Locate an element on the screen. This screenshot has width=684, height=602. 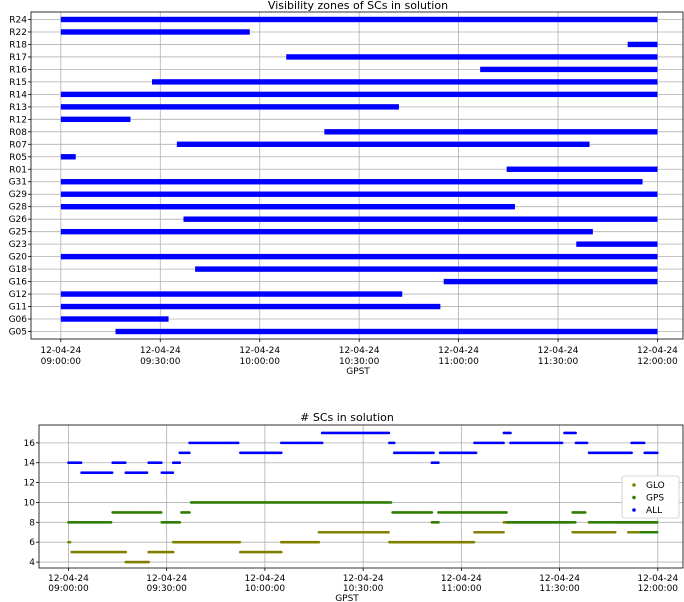
visibility-bar-R13 is located at coordinates (229, 107).